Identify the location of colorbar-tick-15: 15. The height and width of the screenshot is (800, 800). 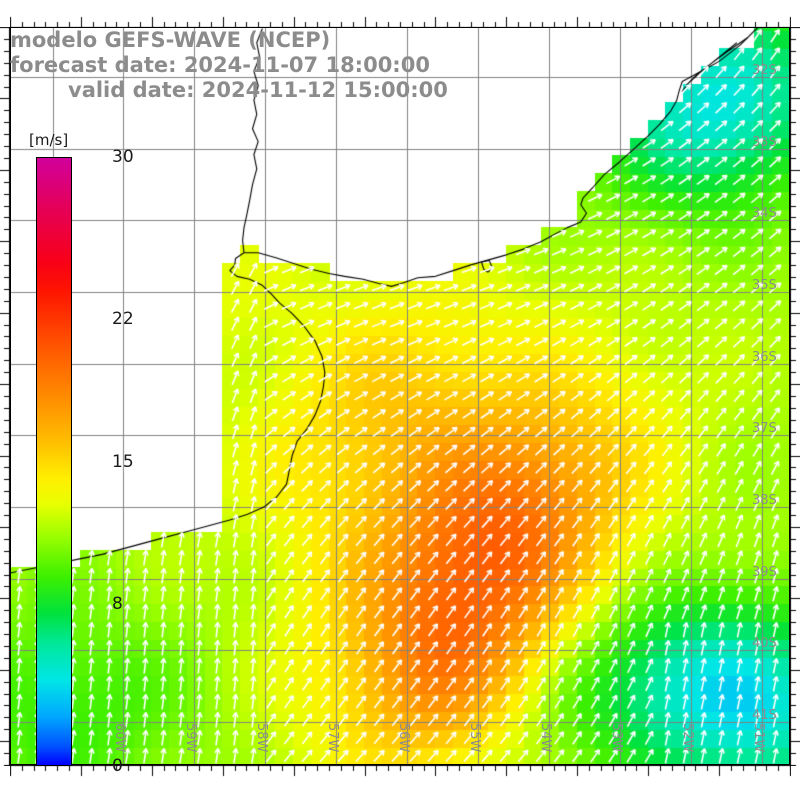
(123, 461).